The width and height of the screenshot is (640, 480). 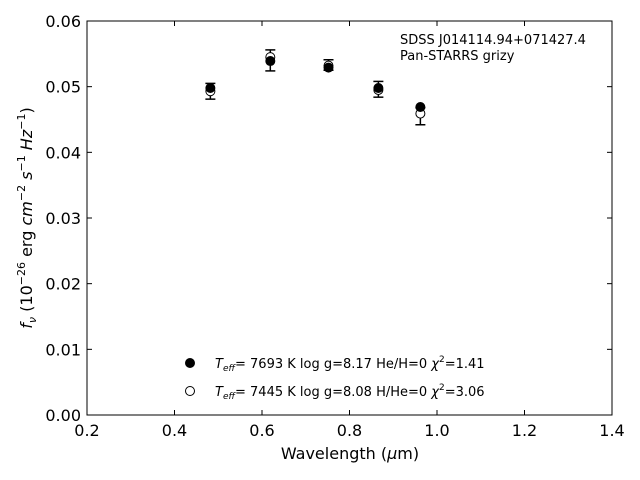 What do you see at coordinates (190, 391) in the screenshot?
I see `legend-open-marker` at bounding box center [190, 391].